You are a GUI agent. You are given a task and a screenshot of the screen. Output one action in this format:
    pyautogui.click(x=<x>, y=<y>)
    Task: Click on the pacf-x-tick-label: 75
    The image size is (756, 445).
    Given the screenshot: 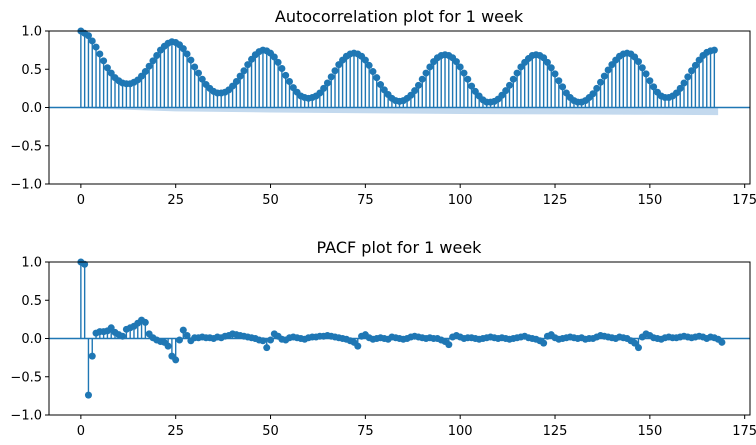 What is the action you would take?
    pyautogui.click(x=365, y=431)
    